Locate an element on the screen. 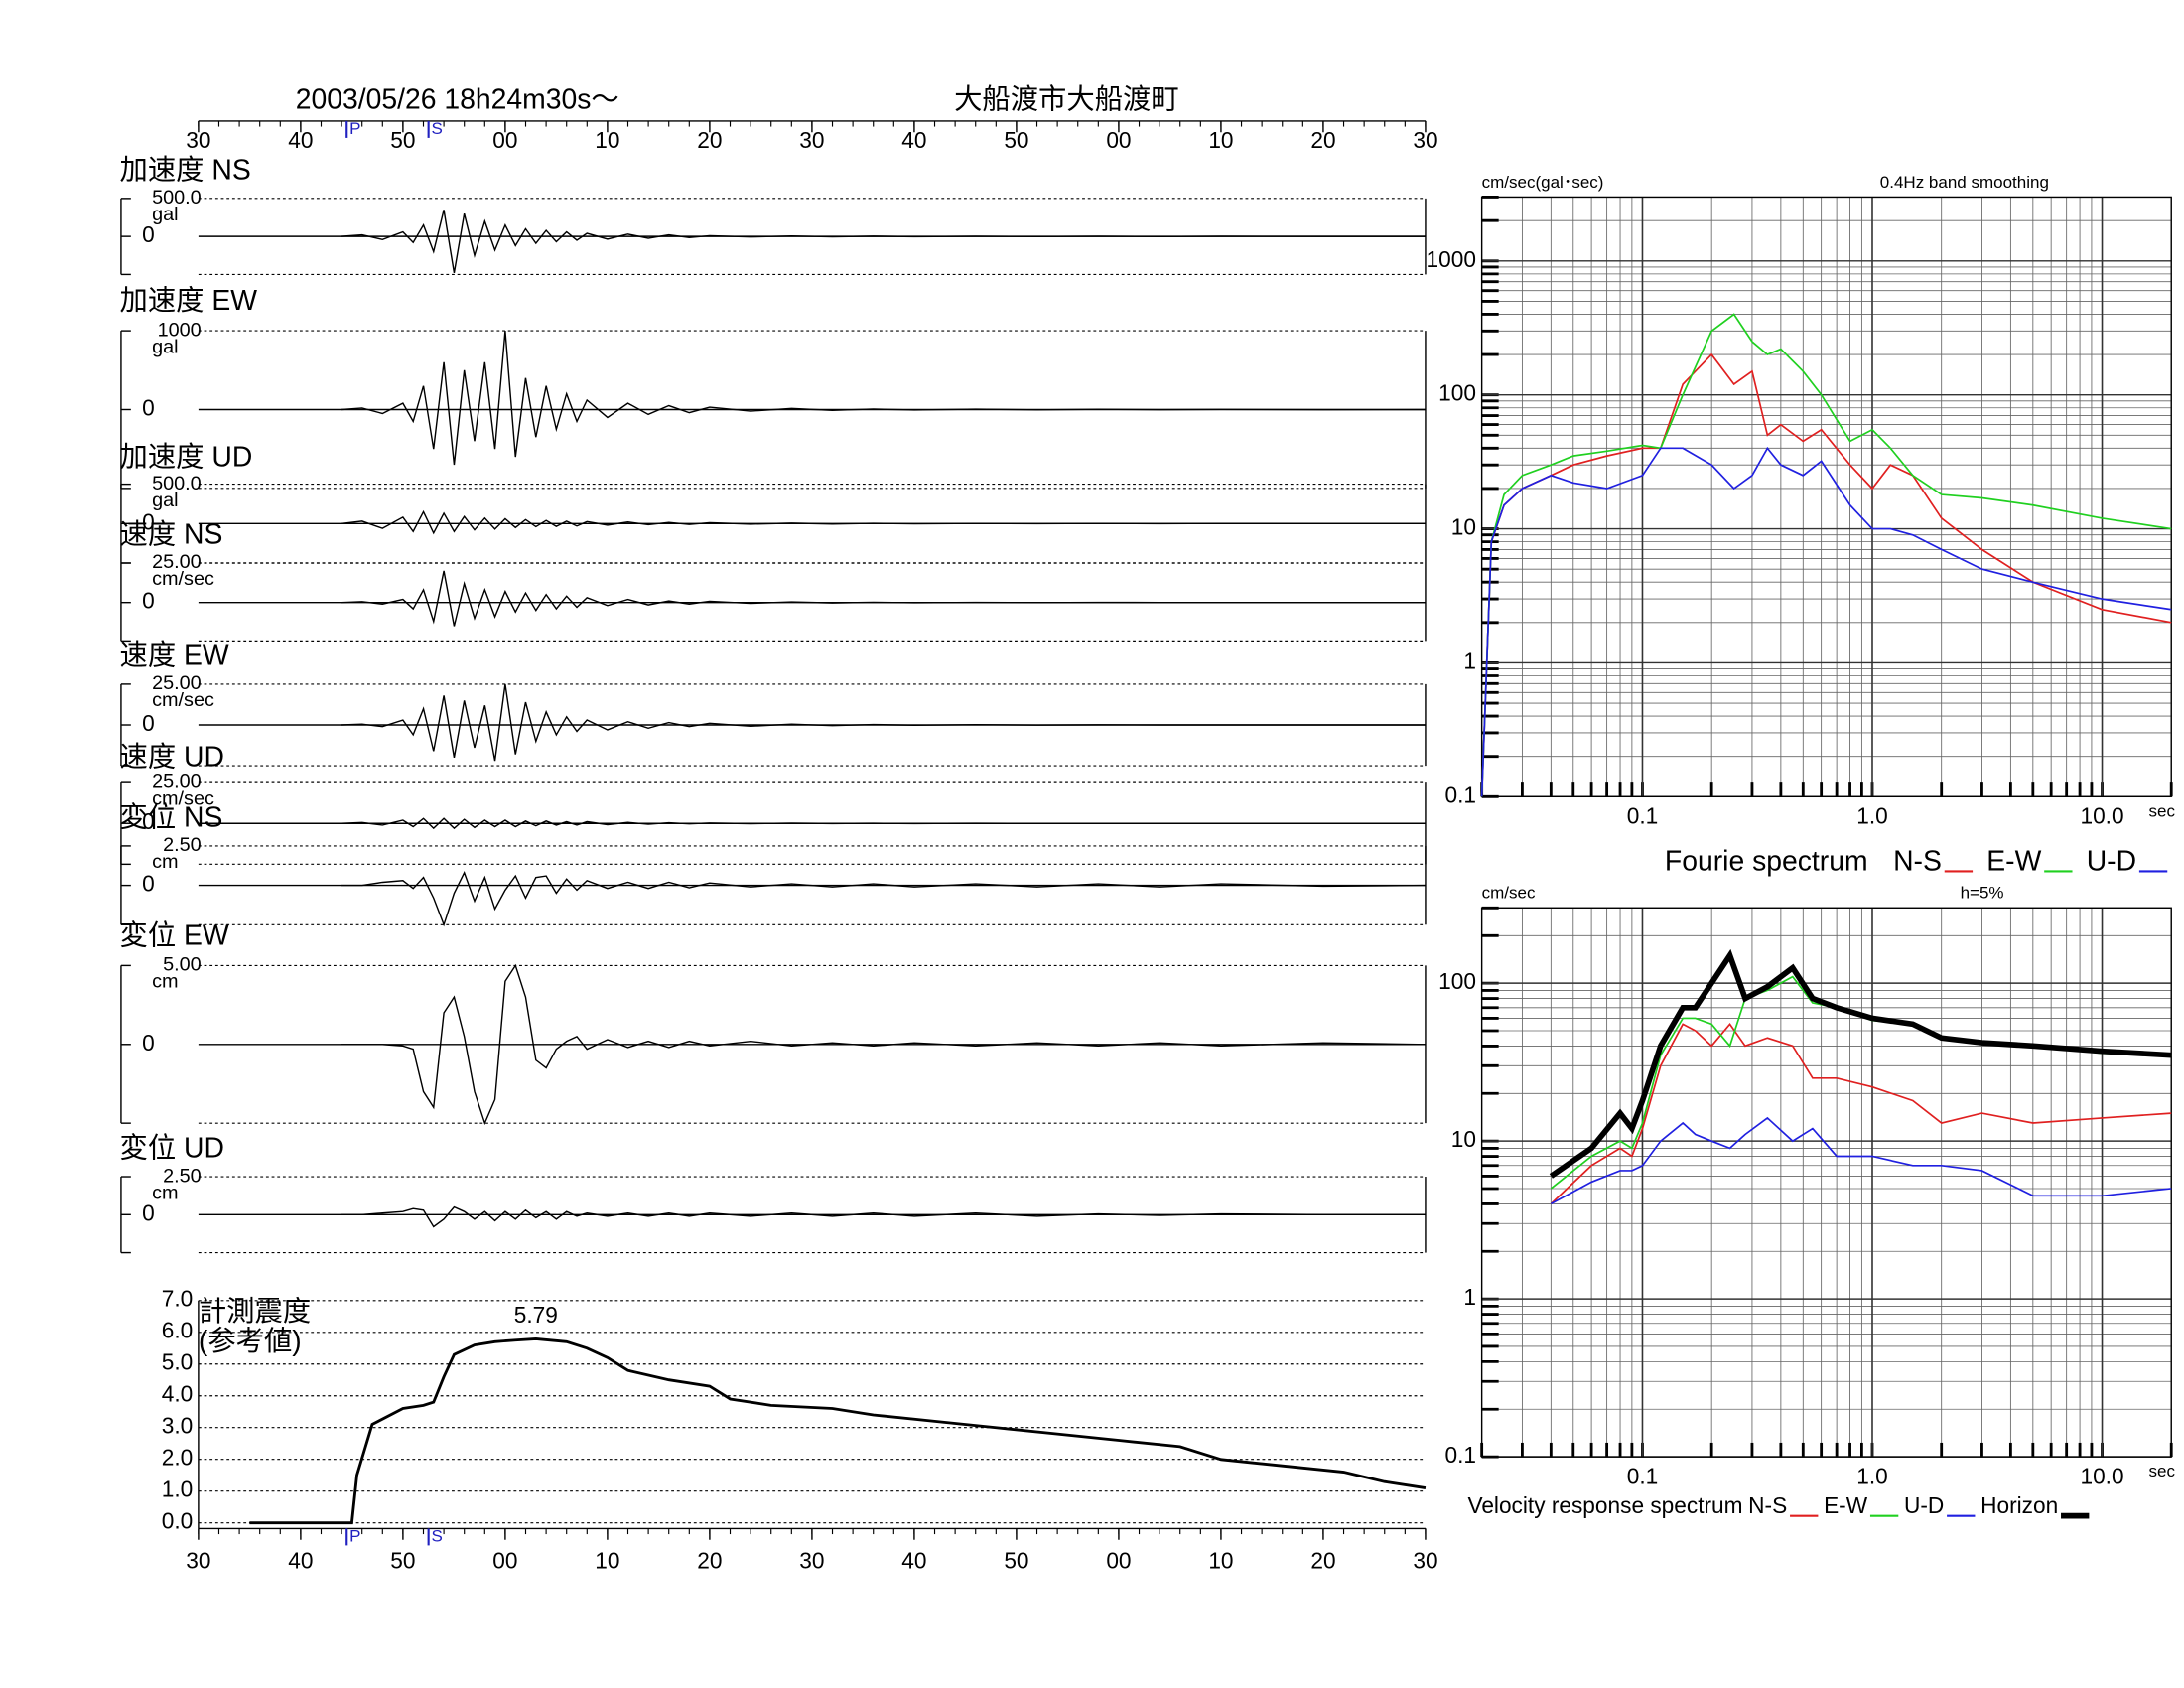 This screenshot has height=1688, width=2184. trace-title: 加速度 NS is located at coordinates (185, 170).